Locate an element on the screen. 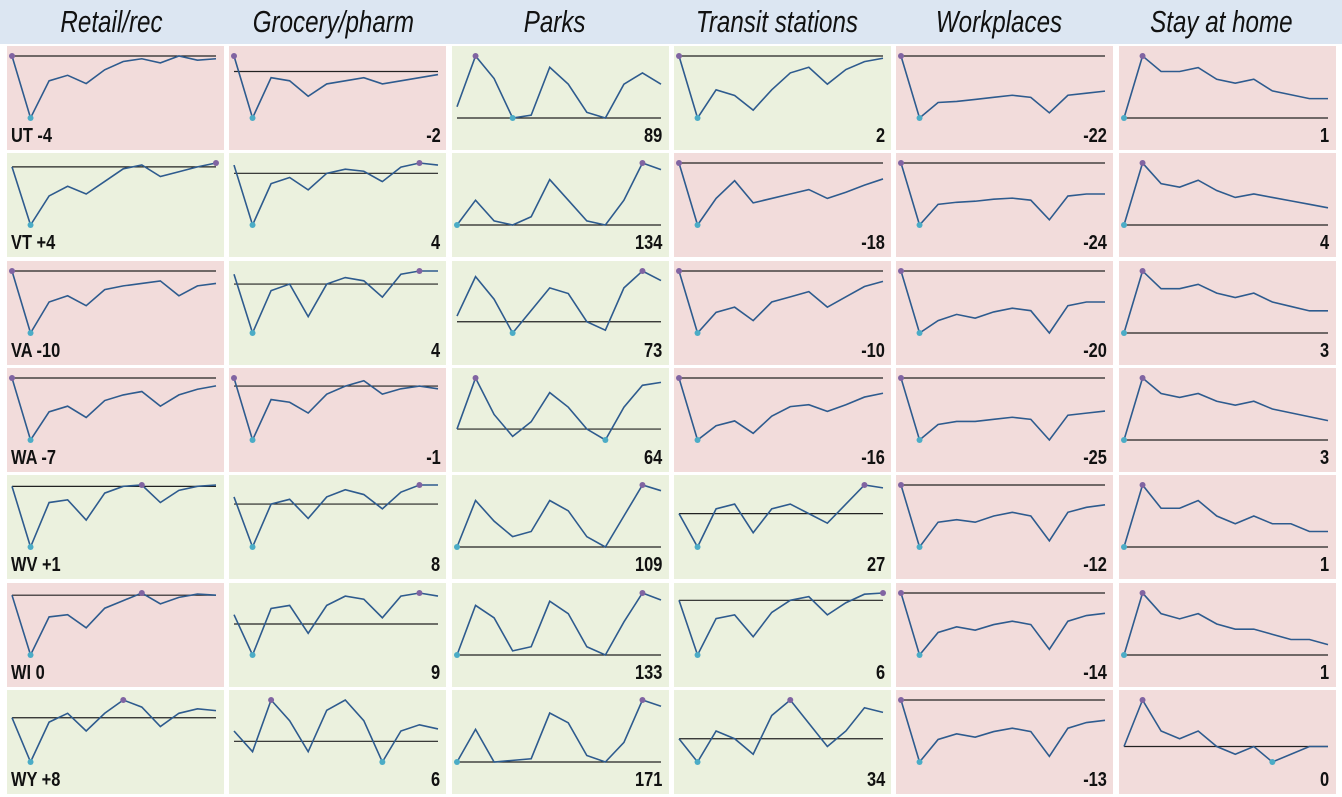 The width and height of the screenshot is (1342, 797). cell-label: 27 is located at coordinates (875, 565).